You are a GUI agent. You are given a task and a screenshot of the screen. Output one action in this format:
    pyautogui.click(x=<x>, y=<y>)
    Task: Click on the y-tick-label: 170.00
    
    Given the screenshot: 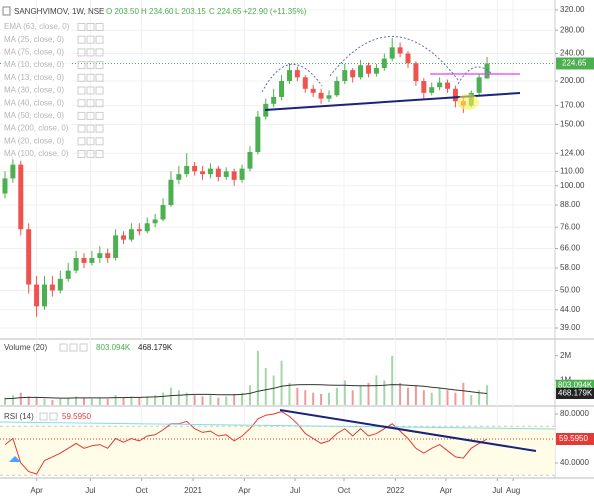 What is the action you would take?
    pyautogui.click(x=572, y=105)
    